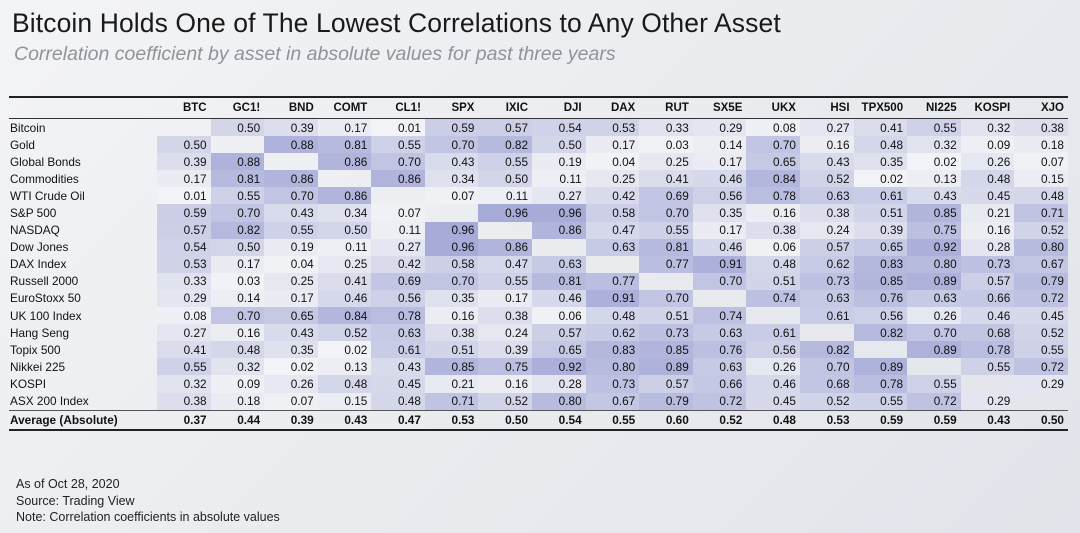 This screenshot has width=1080, height=533. What do you see at coordinates (451, 401) in the screenshot?
I see `correlation-cell: 0.71` at bounding box center [451, 401].